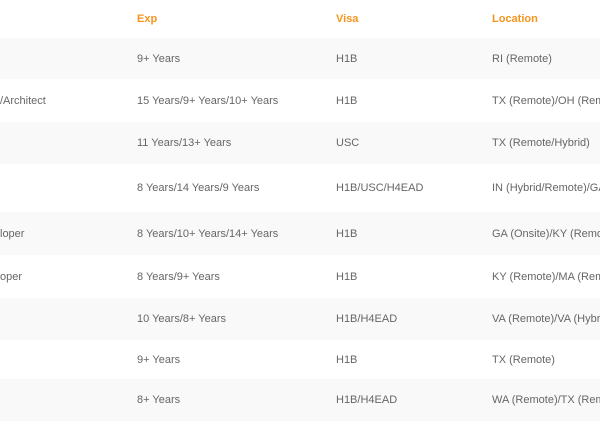 The image size is (600, 425). What do you see at coordinates (11, 276) in the screenshot?
I see `cell-role: oper` at bounding box center [11, 276].